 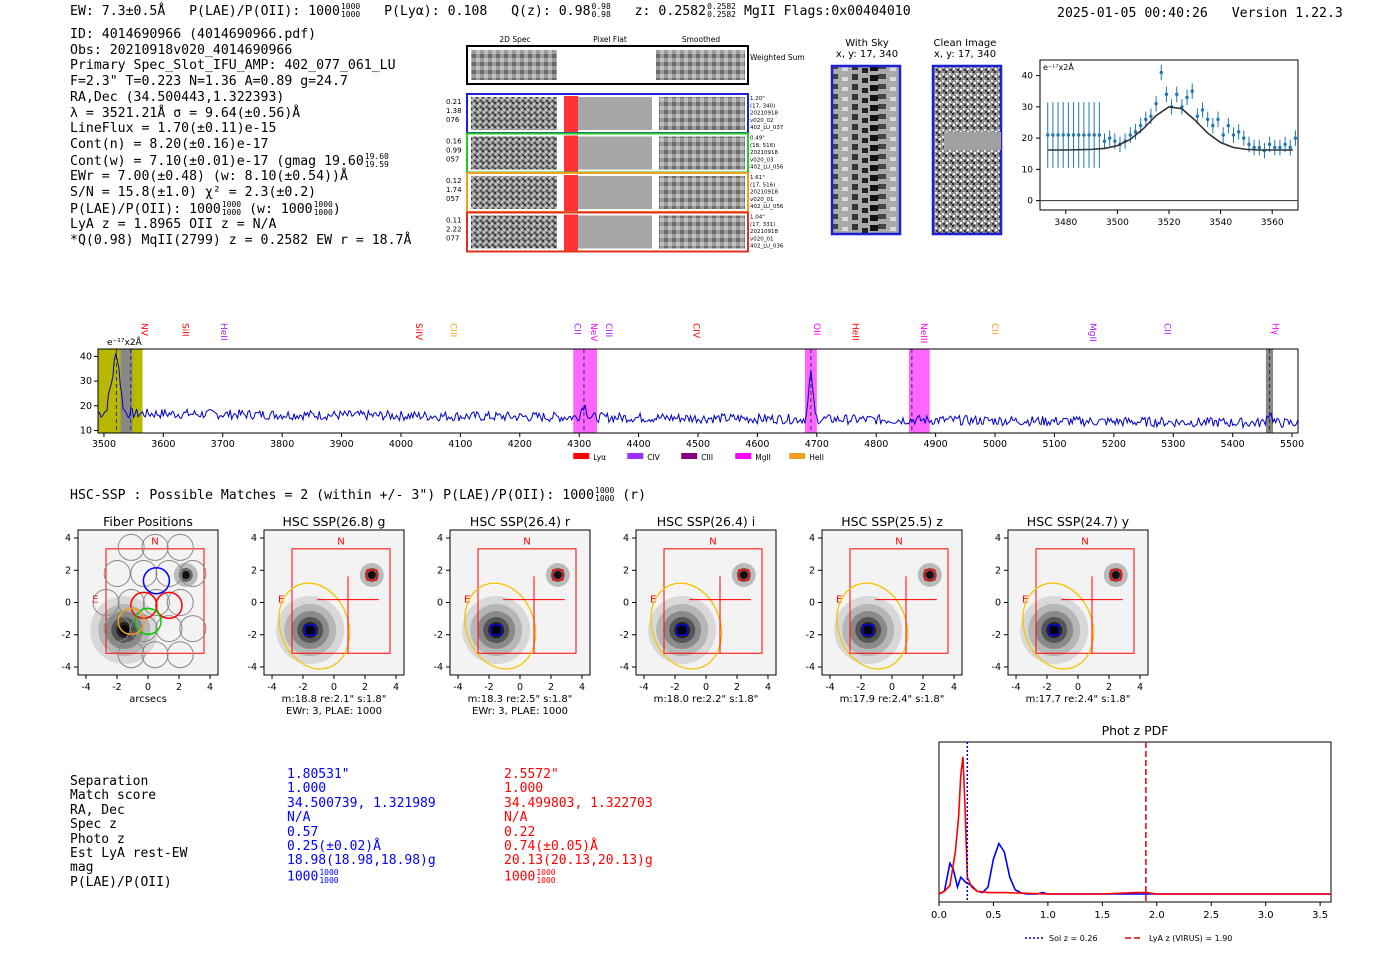 What do you see at coordinates (1102, 915) in the screenshot?
I see `photz-xtick: 1.5` at bounding box center [1102, 915].